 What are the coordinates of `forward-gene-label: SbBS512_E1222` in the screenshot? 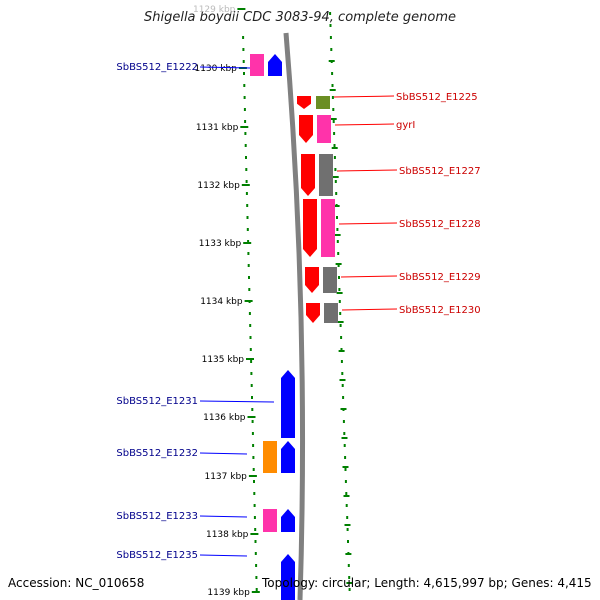 It's located at (157, 67).